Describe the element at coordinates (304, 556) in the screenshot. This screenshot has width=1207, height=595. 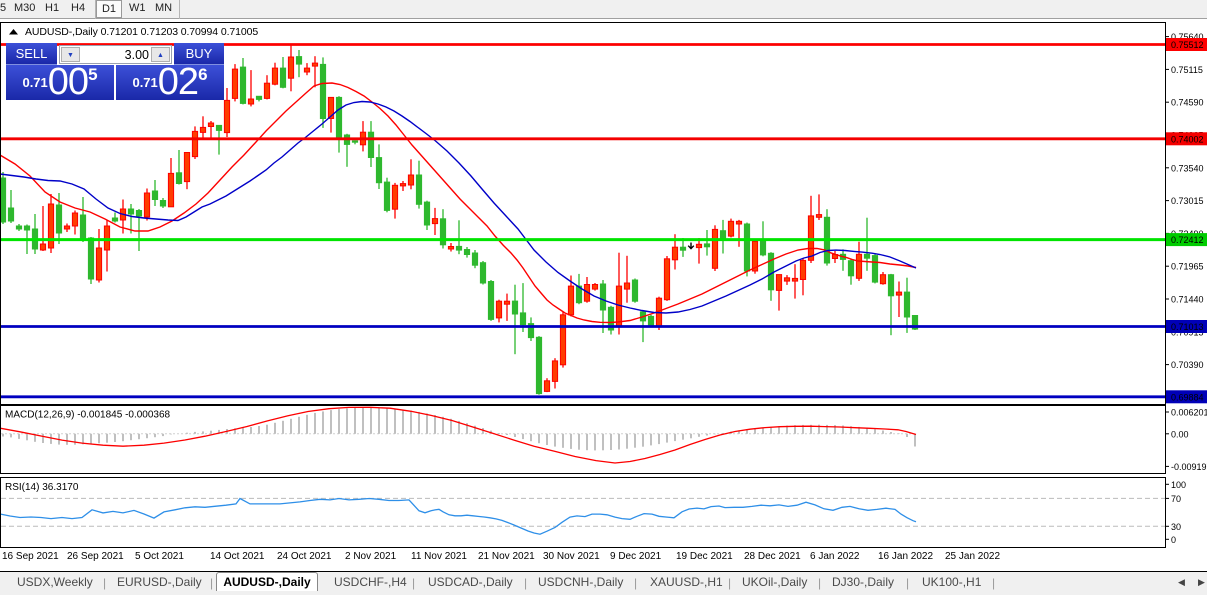
I see `svg-text: 24 Oct 2021` at that location.